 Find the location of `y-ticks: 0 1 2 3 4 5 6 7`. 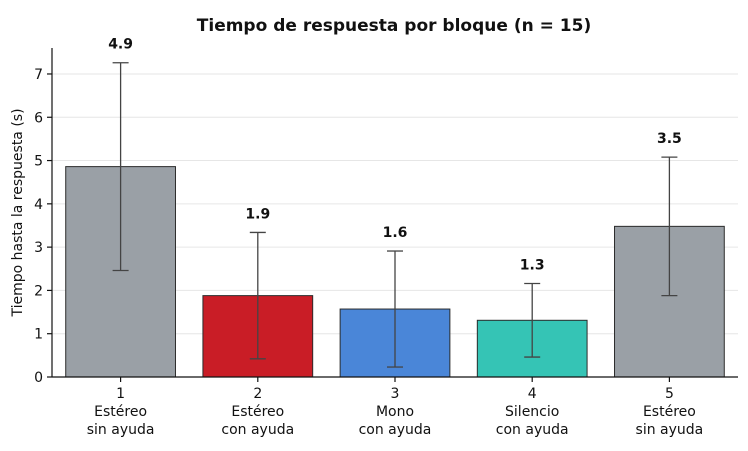

y-ticks: 0 1 2 3 4 5 6 7 is located at coordinates (43, 226).